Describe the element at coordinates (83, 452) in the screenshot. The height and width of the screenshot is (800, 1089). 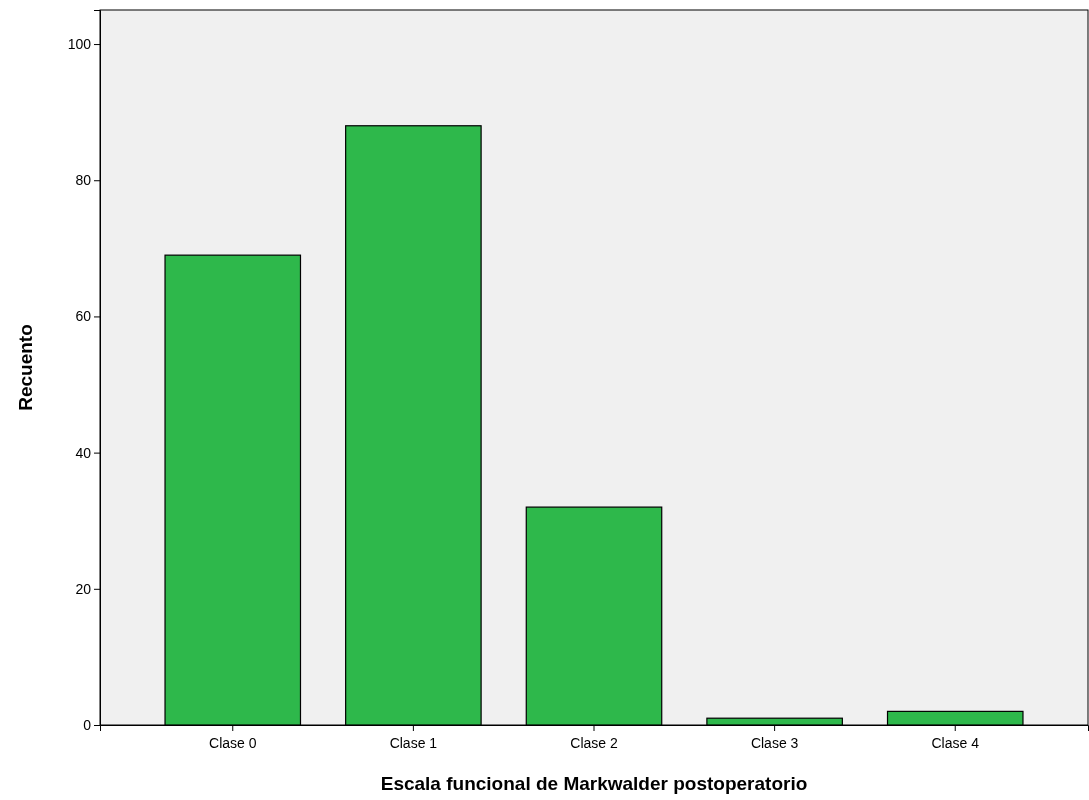
I see `y-tick-label: 40` at that location.